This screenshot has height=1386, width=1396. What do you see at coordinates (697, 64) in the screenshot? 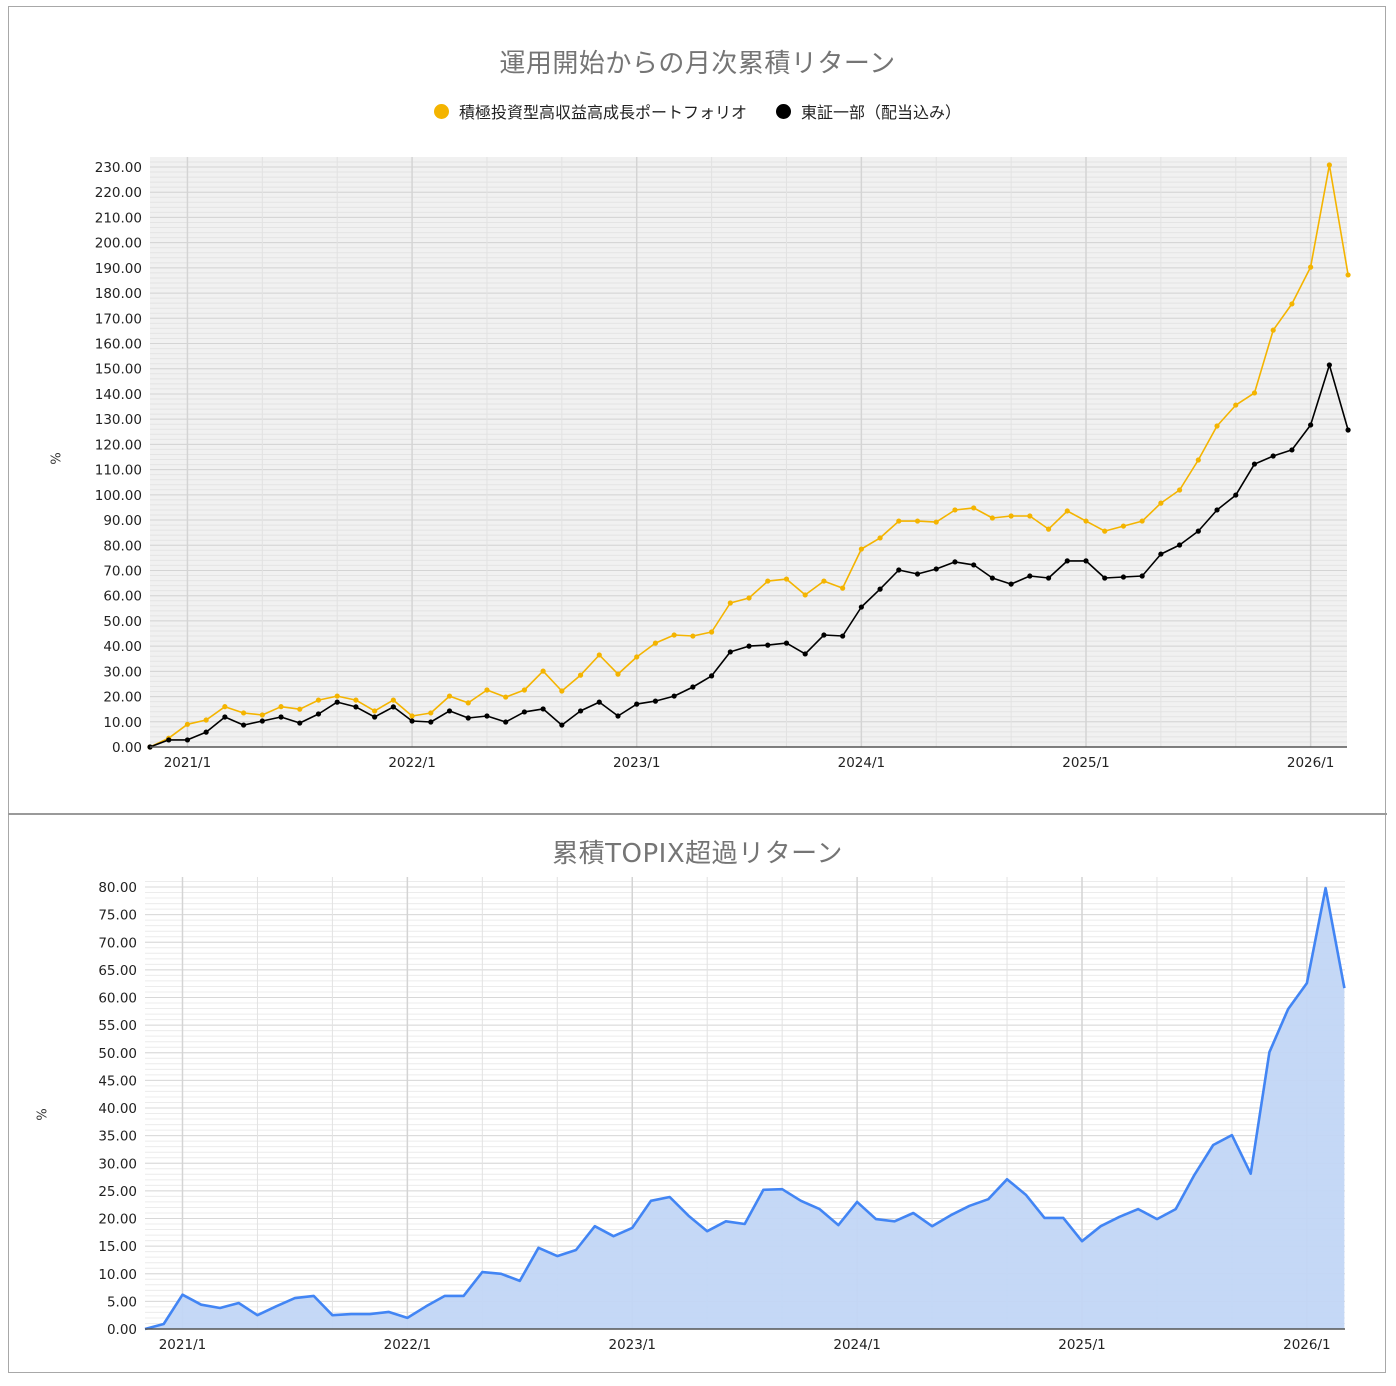
I see `chart-title: 運用開始からの月次累積リターン` at bounding box center [697, 64].